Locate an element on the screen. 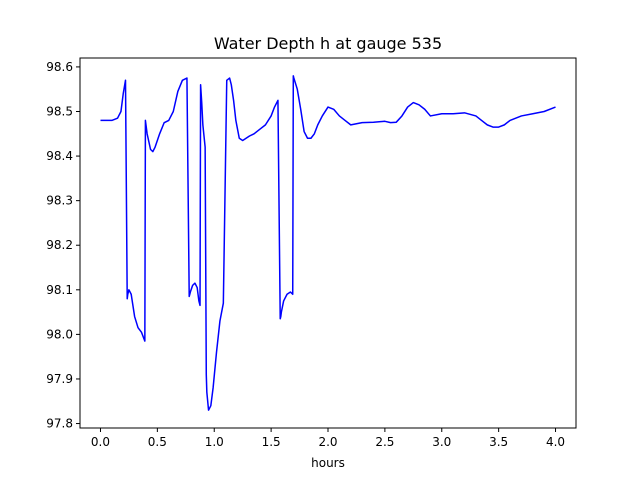  x-tick-label: 3.5 is located at coordinates (498, 442).